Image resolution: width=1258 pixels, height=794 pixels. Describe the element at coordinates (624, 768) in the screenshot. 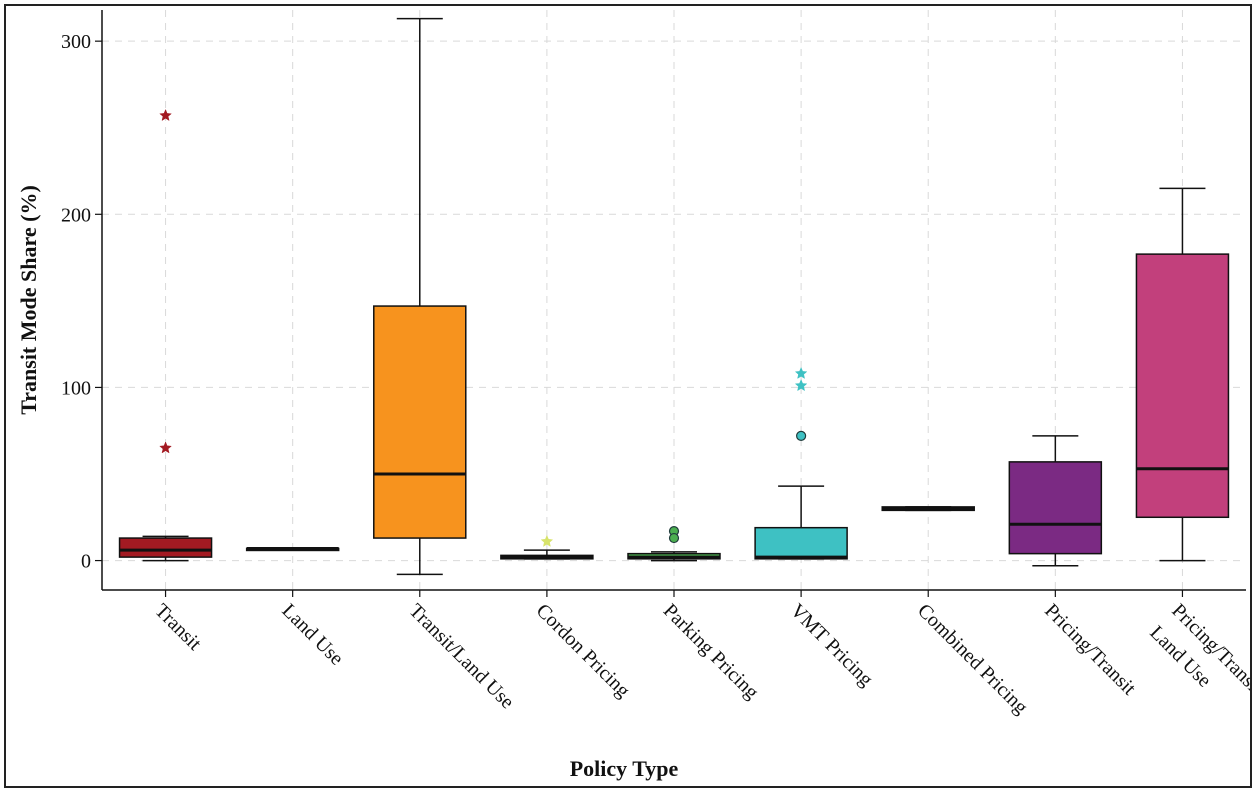

I see `x-axis-title: Policy Type` at that location.